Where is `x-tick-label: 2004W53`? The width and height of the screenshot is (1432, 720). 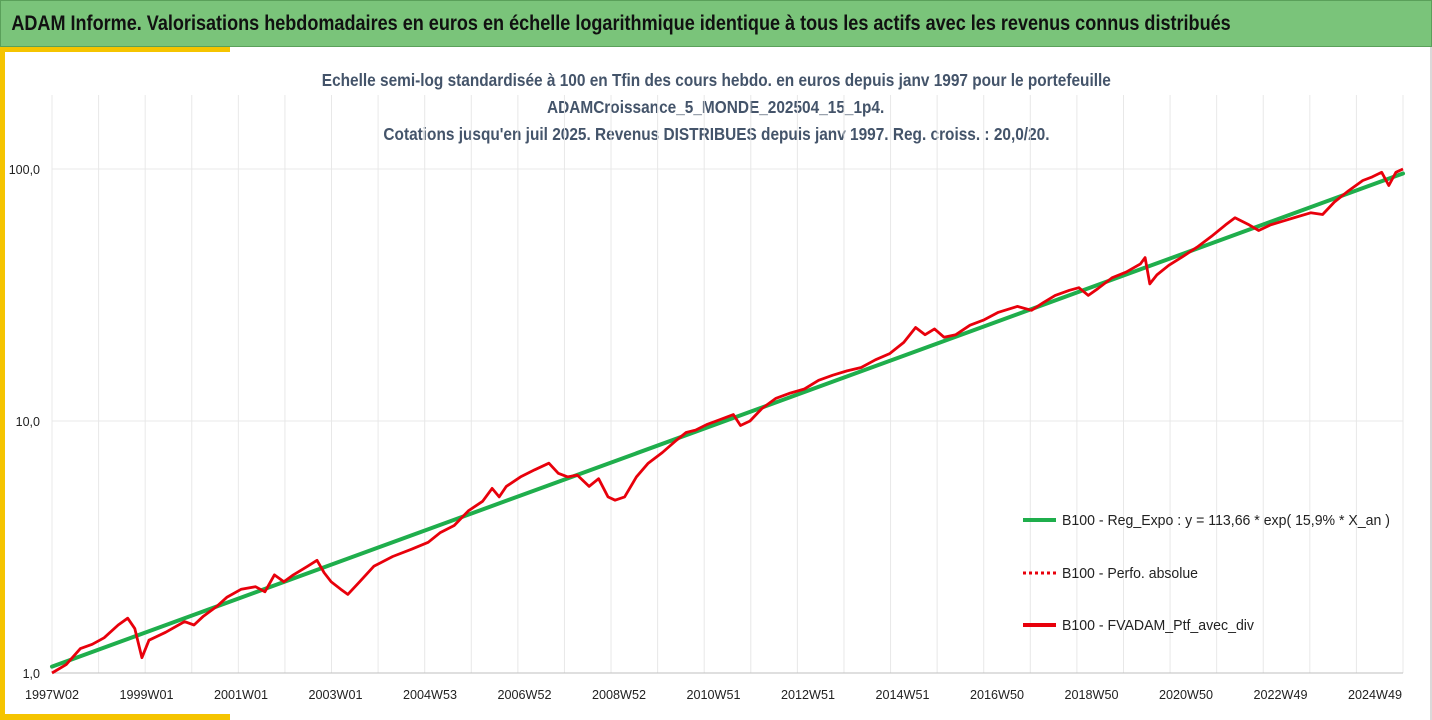 x-tick-label: 2004W53 is located at coordinates (430, 695).